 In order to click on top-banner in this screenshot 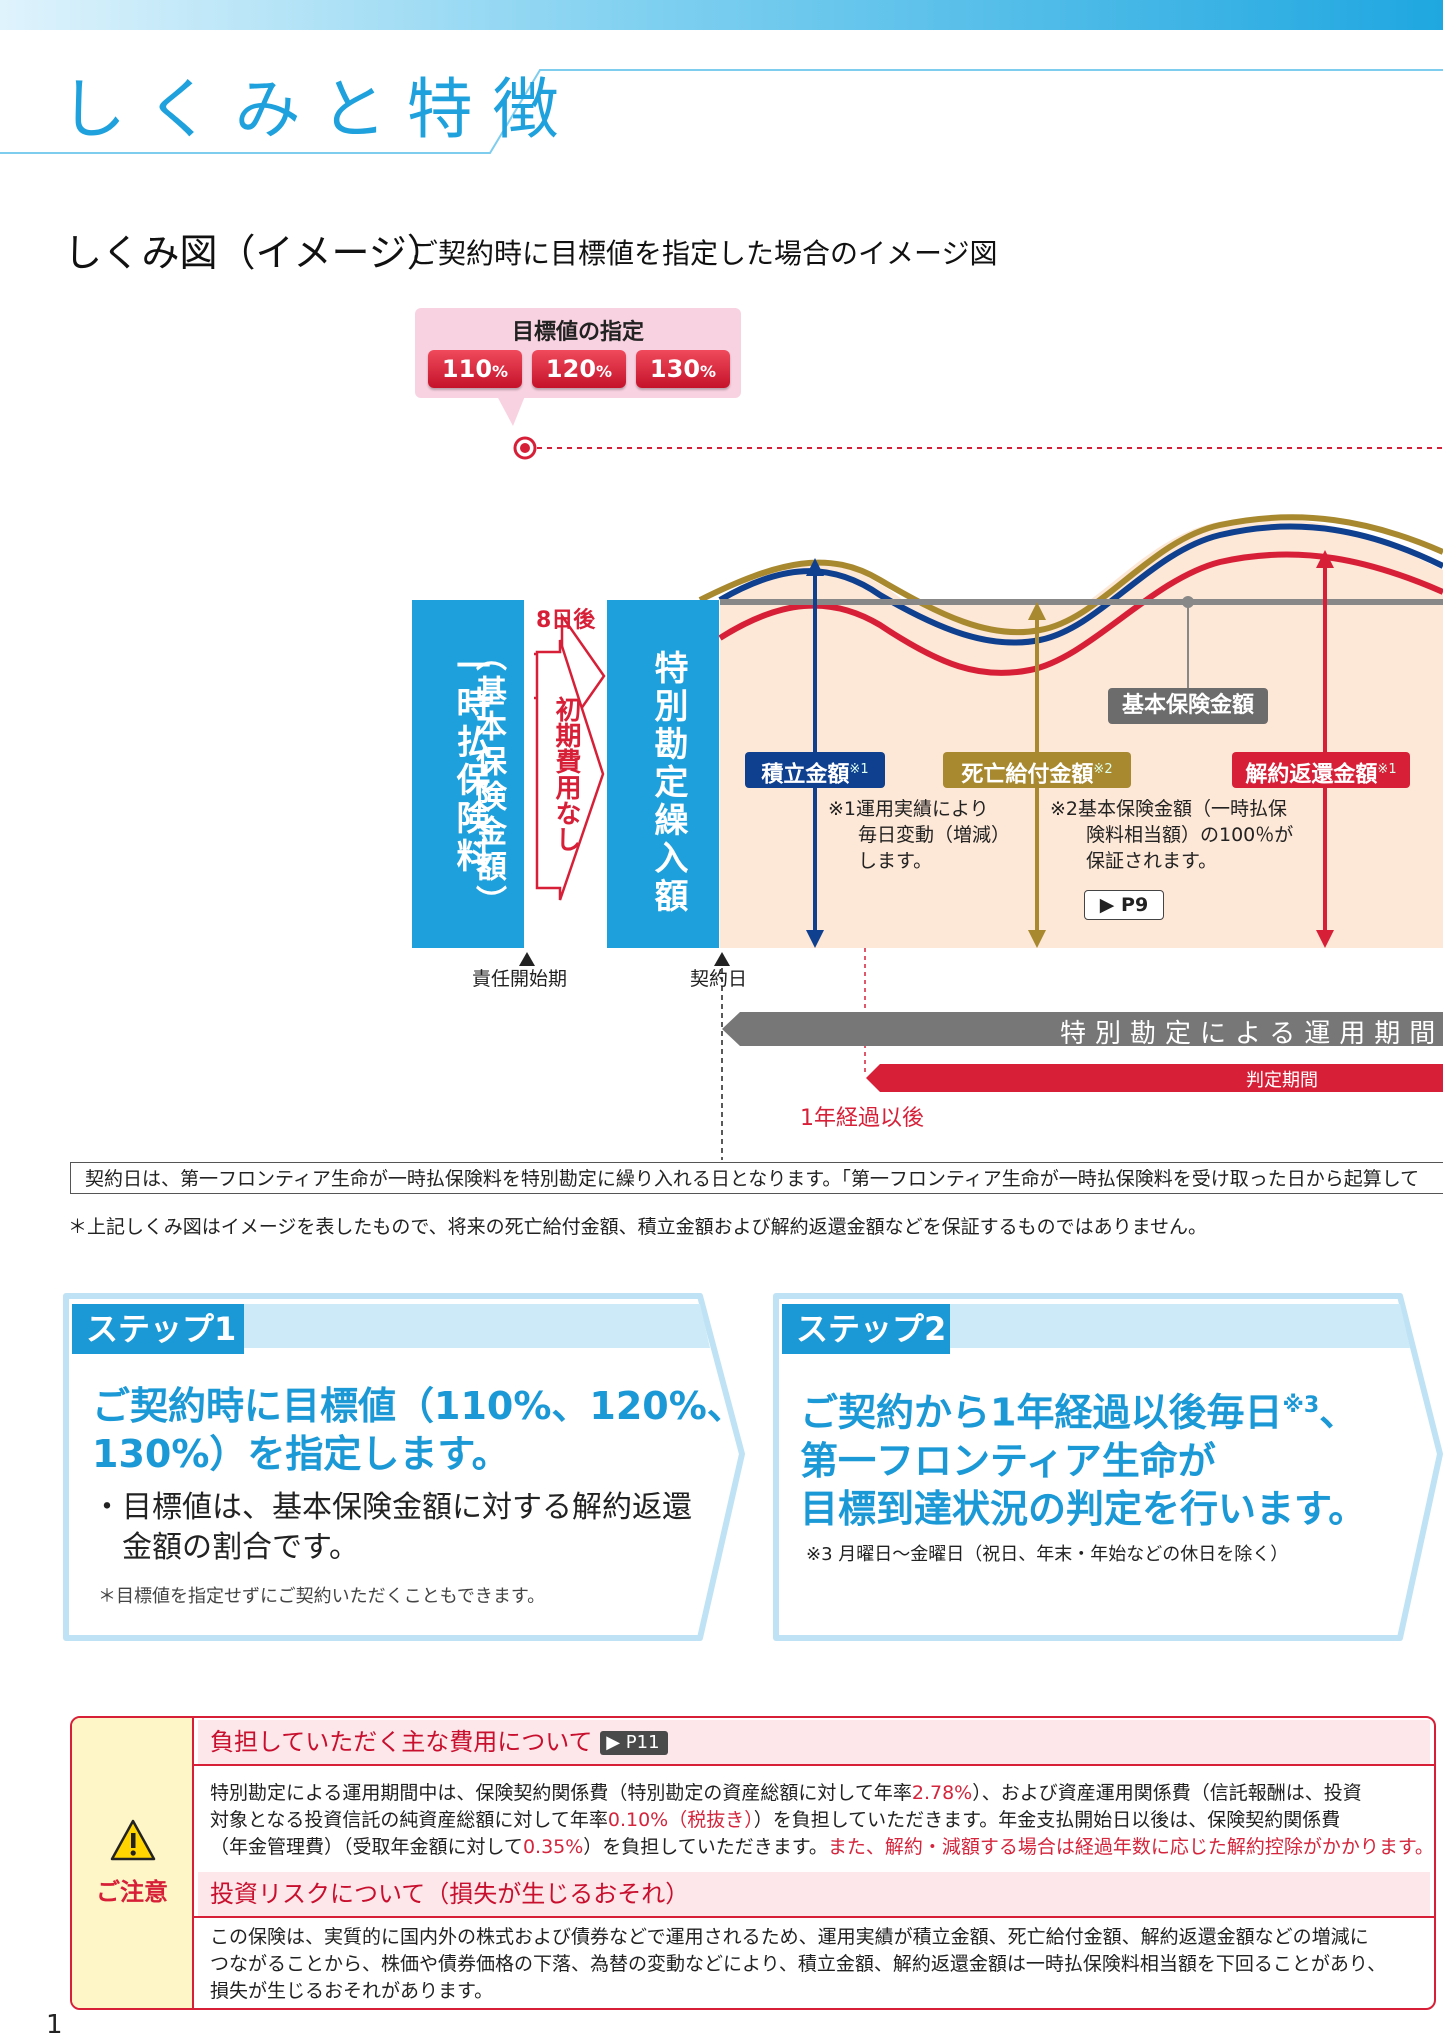, I will do `click(721, 15)`.